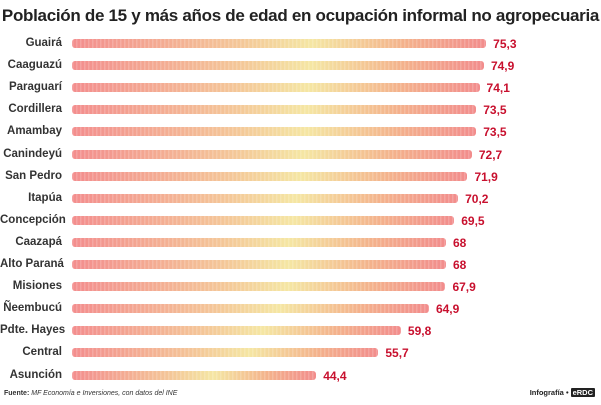 This screenshot has height=405, width=601. I want to click on category-label: Pdte. Hayes, so click(33, 330).